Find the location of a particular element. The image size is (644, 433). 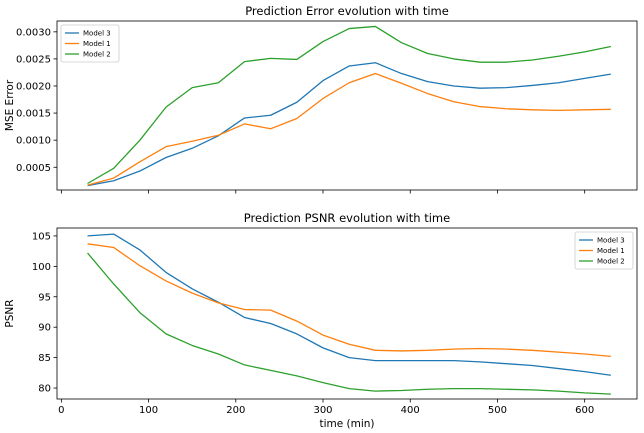

y-tick-label: 85 is located at coordinates (44, 358).